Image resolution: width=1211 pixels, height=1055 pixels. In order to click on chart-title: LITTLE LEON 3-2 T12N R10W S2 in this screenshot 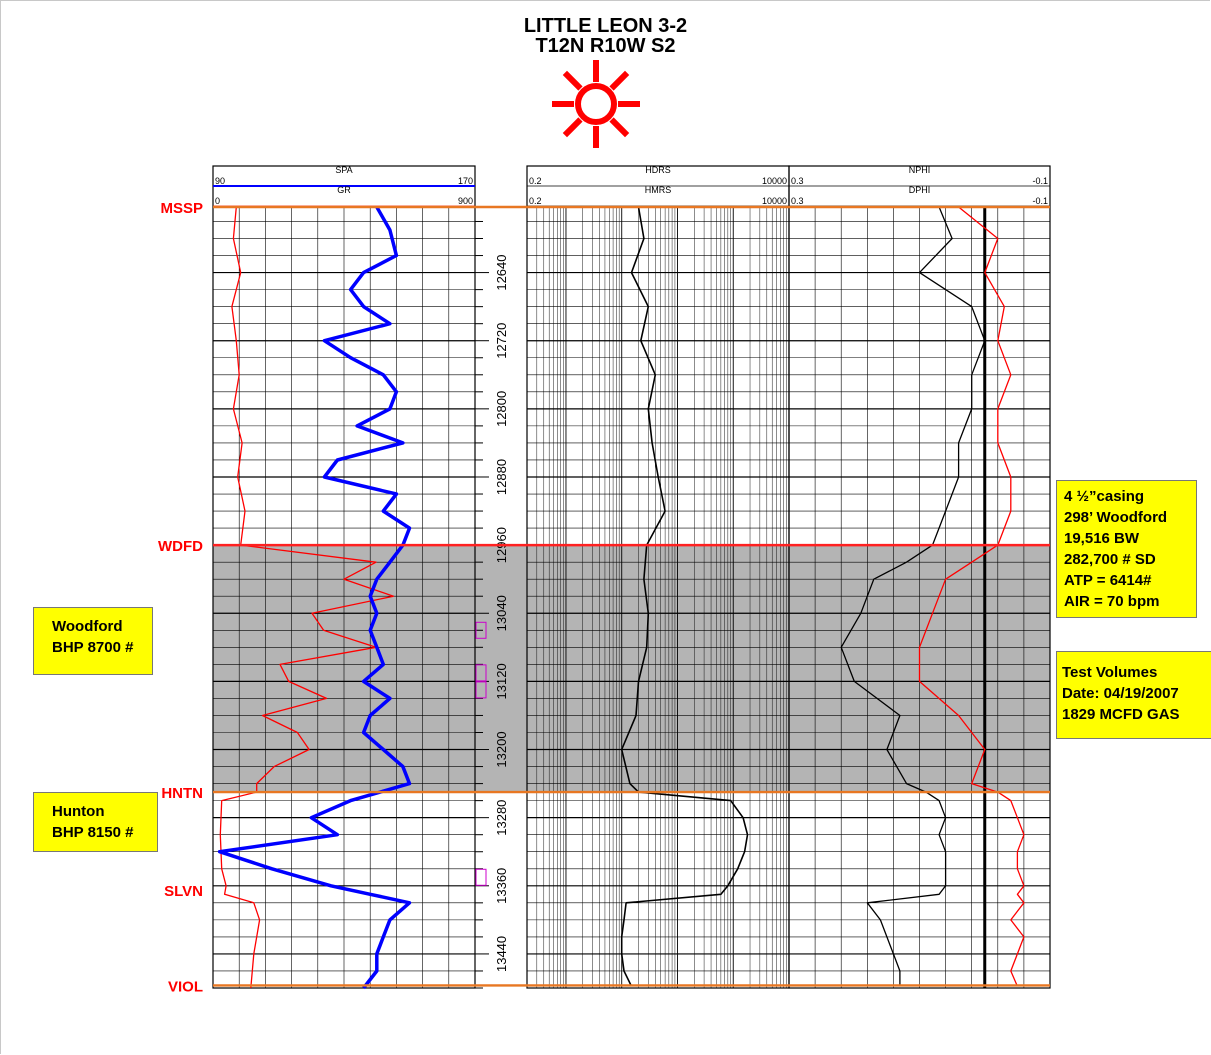, I will do `click(605, 36)`.